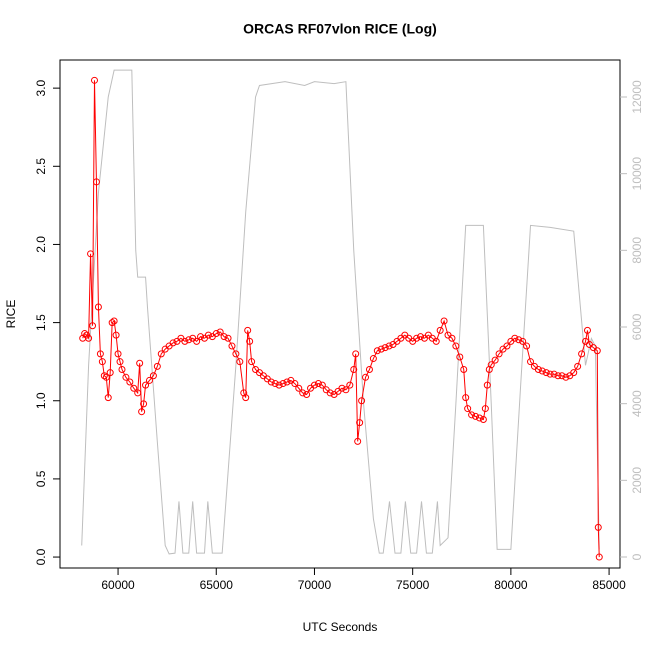 The height and width of the screenshot is (650, 650). I want to click on y-tick-label: 2.5, so click(41, 166).